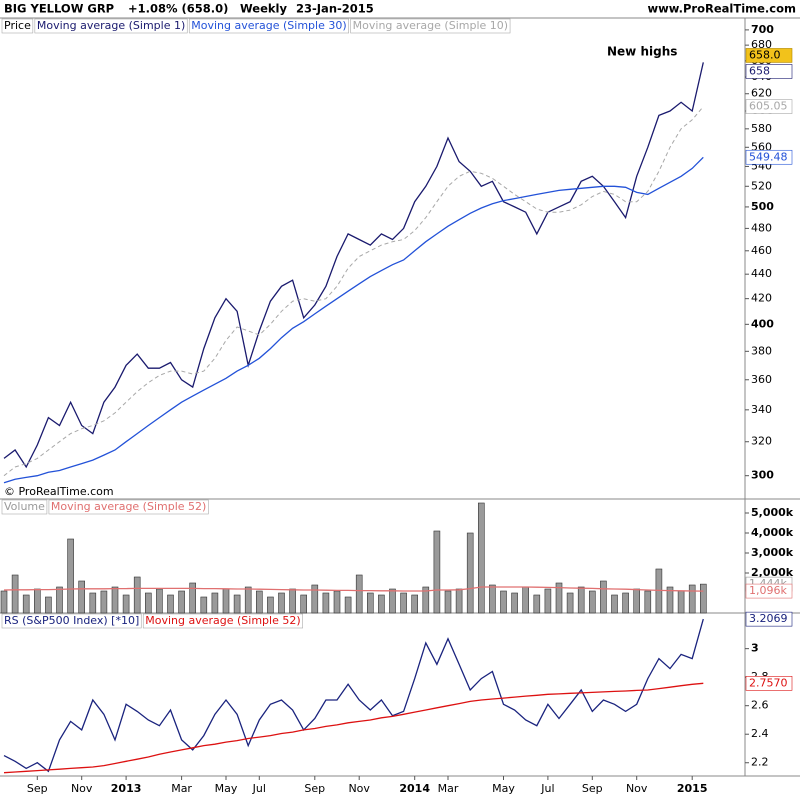 The height and width of the screenshot is (800, 800). I want to click on y-tick-label: 520, so click(761, 185).